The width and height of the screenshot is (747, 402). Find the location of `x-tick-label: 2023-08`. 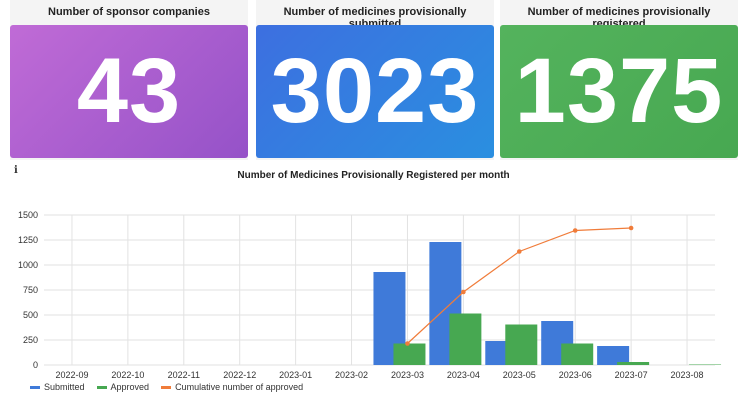

x-tick-label: 2023-08 is located at coordinates (687, 375).